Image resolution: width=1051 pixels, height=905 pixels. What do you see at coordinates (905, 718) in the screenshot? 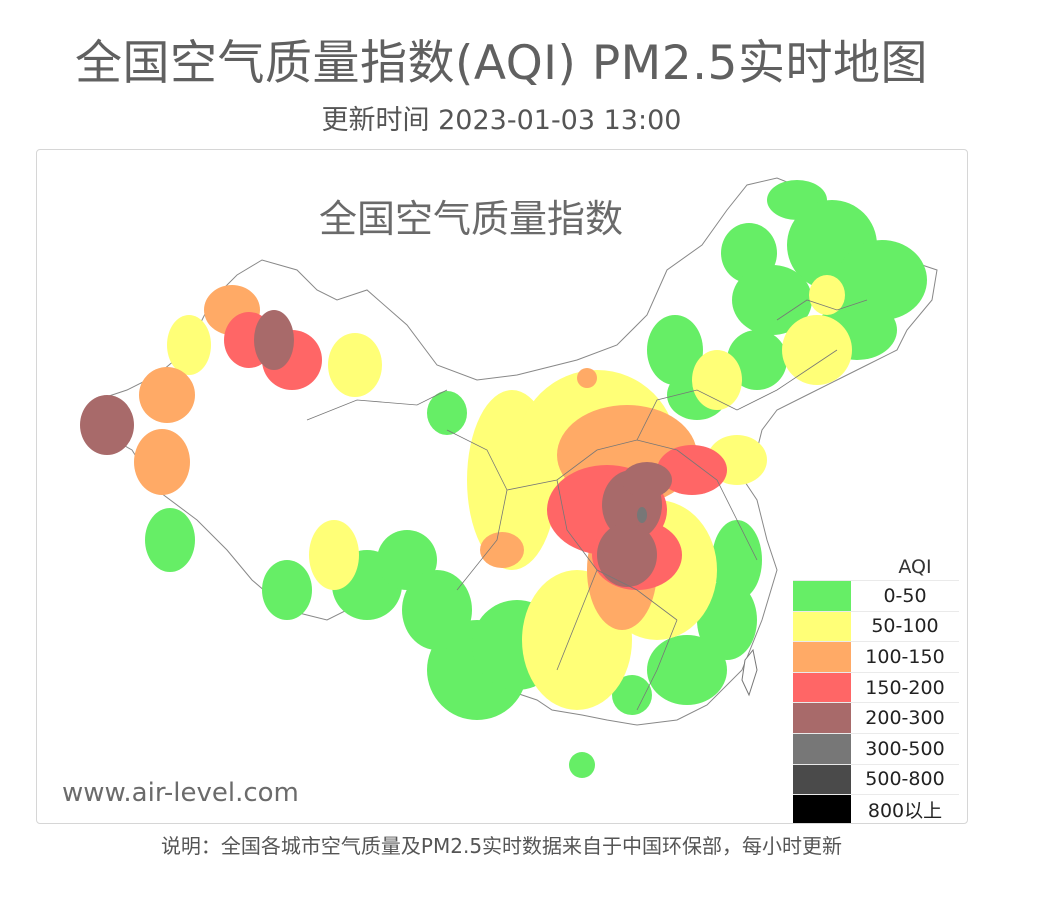
I see `legend-label: 200-300` at bounding box center [905, 718].